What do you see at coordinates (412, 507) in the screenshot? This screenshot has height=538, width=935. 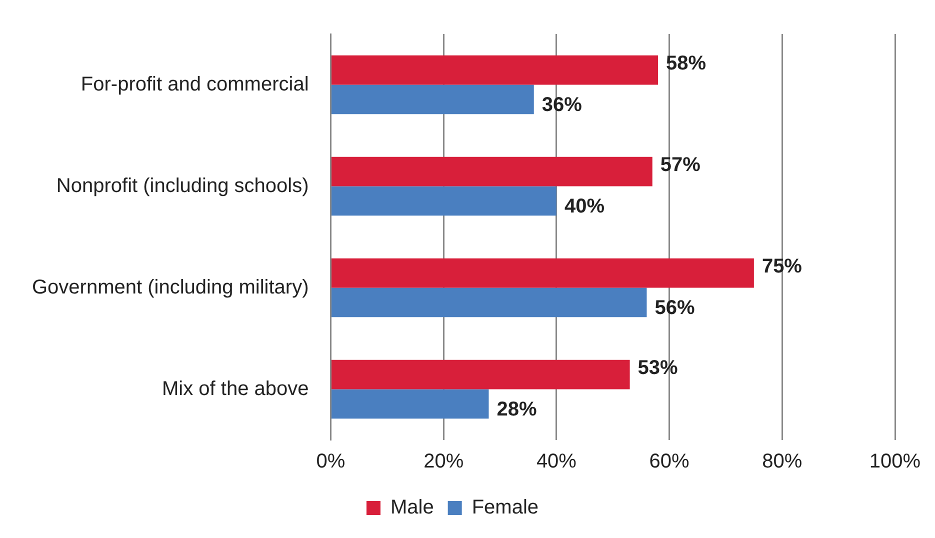 I see `legend-label: Male` at bounding box center [412, 507].